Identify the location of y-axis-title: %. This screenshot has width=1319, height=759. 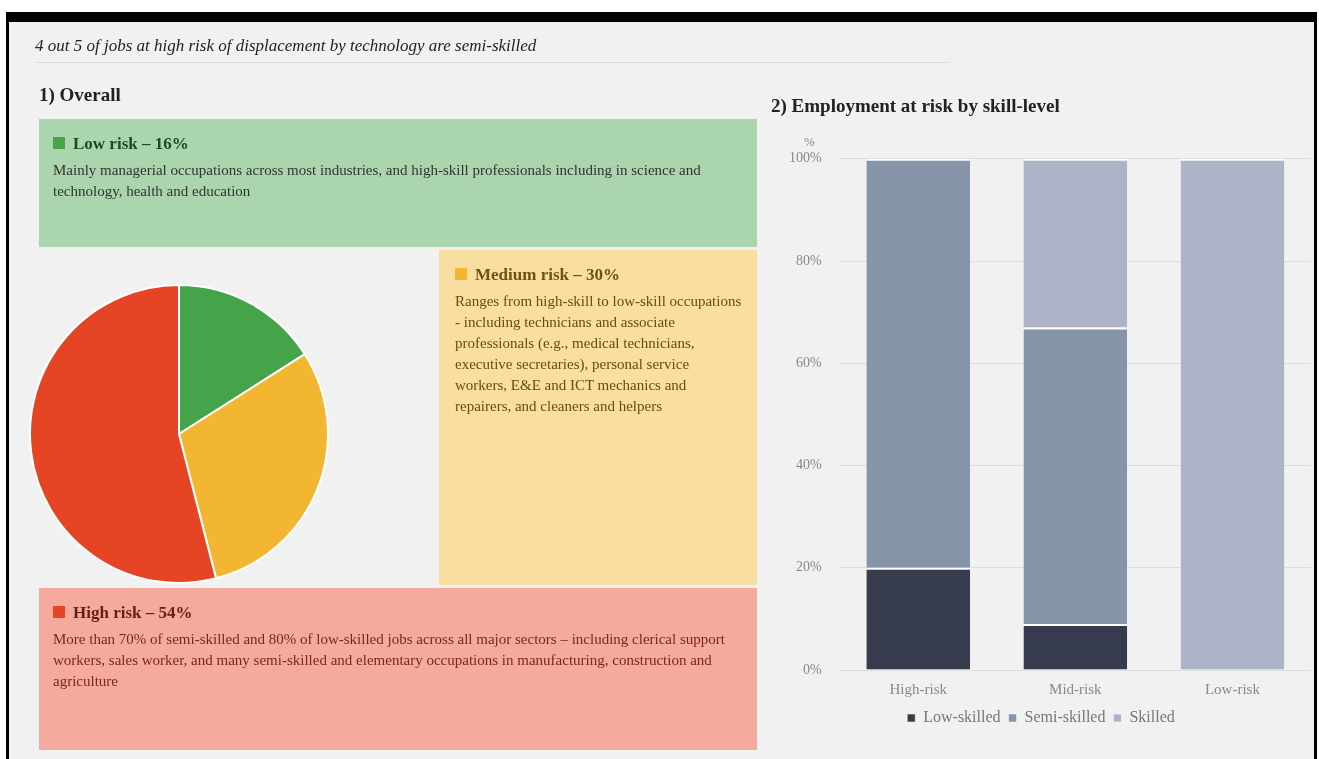
(809, 141).